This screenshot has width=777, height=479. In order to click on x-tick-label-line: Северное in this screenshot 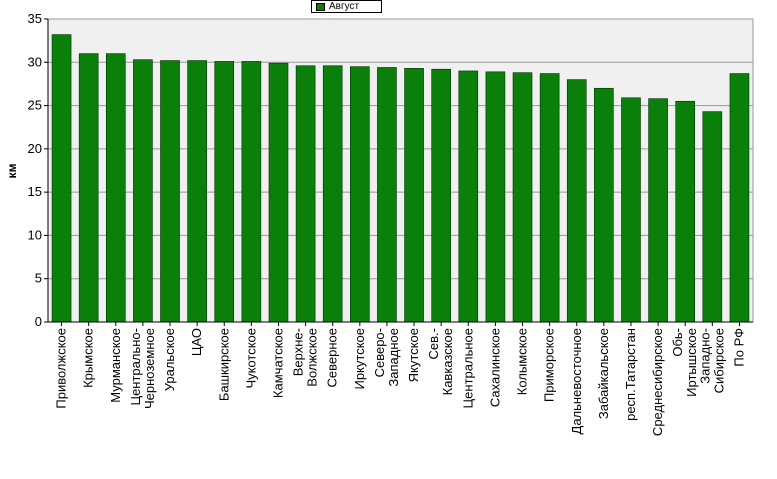, I will do `click(332, 357)`.